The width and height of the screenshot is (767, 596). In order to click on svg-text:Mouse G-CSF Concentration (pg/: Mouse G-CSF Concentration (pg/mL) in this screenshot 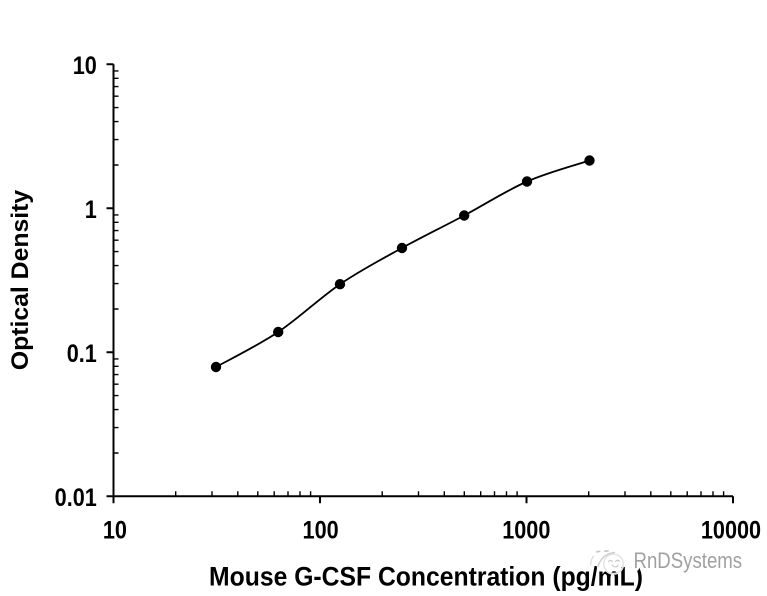, I will do `click(426, 577)`.